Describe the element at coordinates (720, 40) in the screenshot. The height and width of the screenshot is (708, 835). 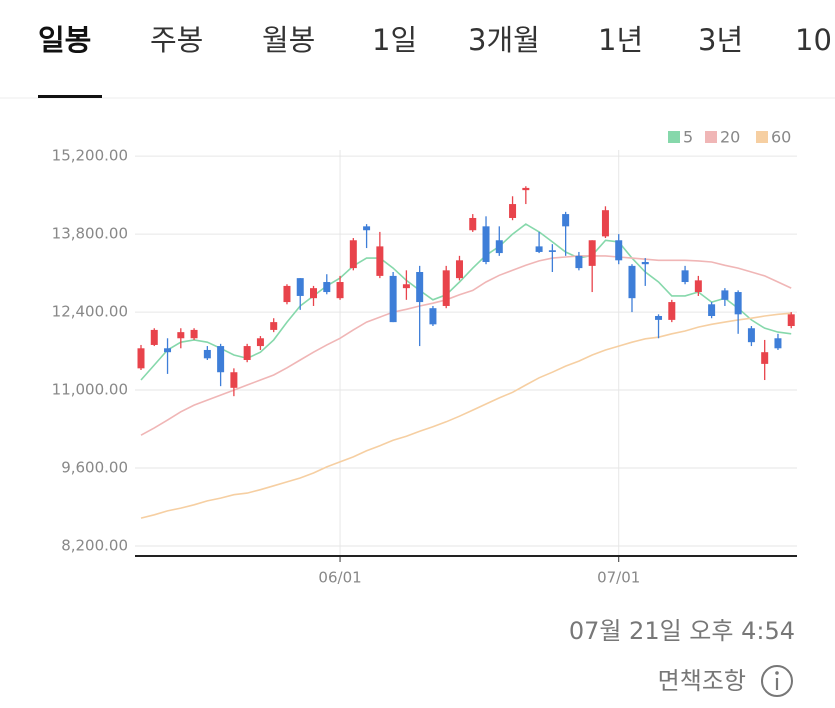
I see `tab: 3년` at that location.